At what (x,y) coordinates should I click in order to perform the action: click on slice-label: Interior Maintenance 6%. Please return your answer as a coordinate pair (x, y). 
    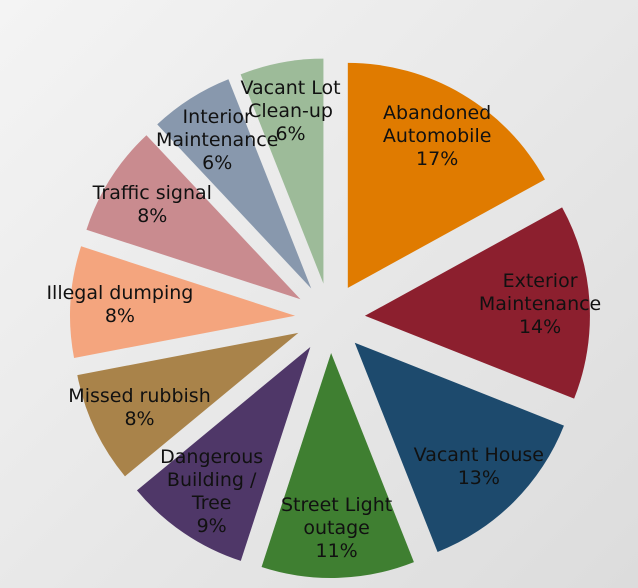
    Looking at the image, I should click on (217, 140).